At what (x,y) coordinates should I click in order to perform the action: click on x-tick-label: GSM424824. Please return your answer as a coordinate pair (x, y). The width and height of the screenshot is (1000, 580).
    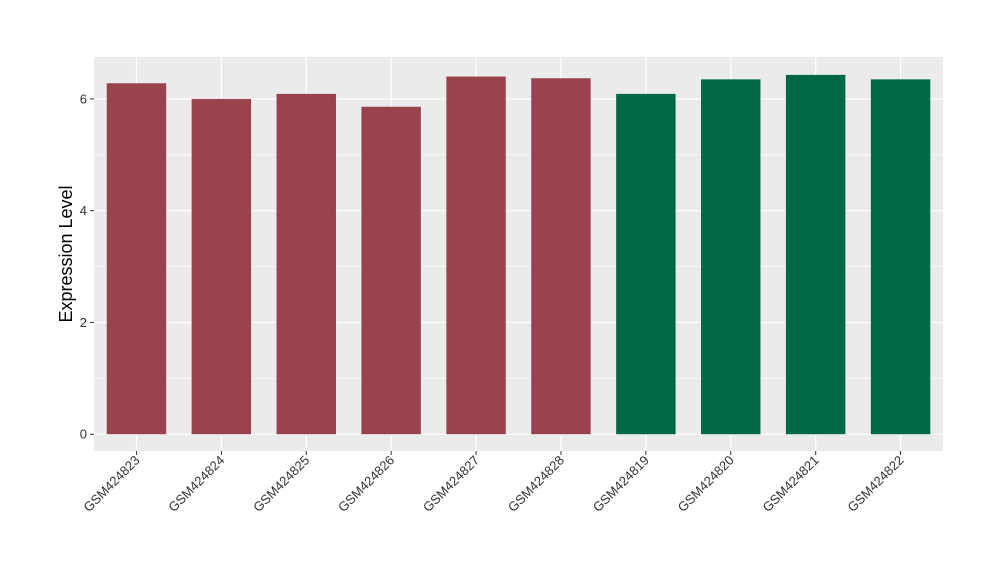
    Looking at the image, I should click on (196, 484).